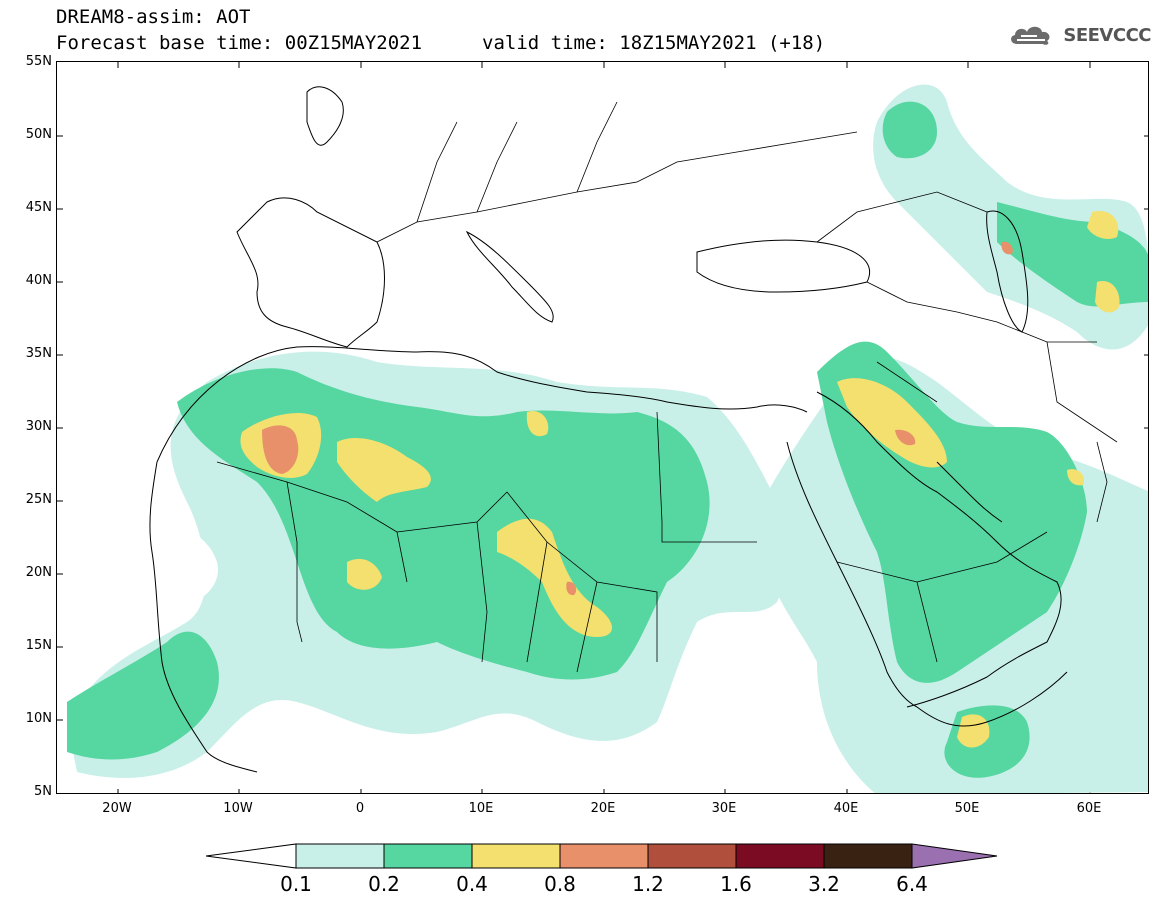 The image size is (1165, 905). I want to click on lat-label: 30N, so click(38, 426).